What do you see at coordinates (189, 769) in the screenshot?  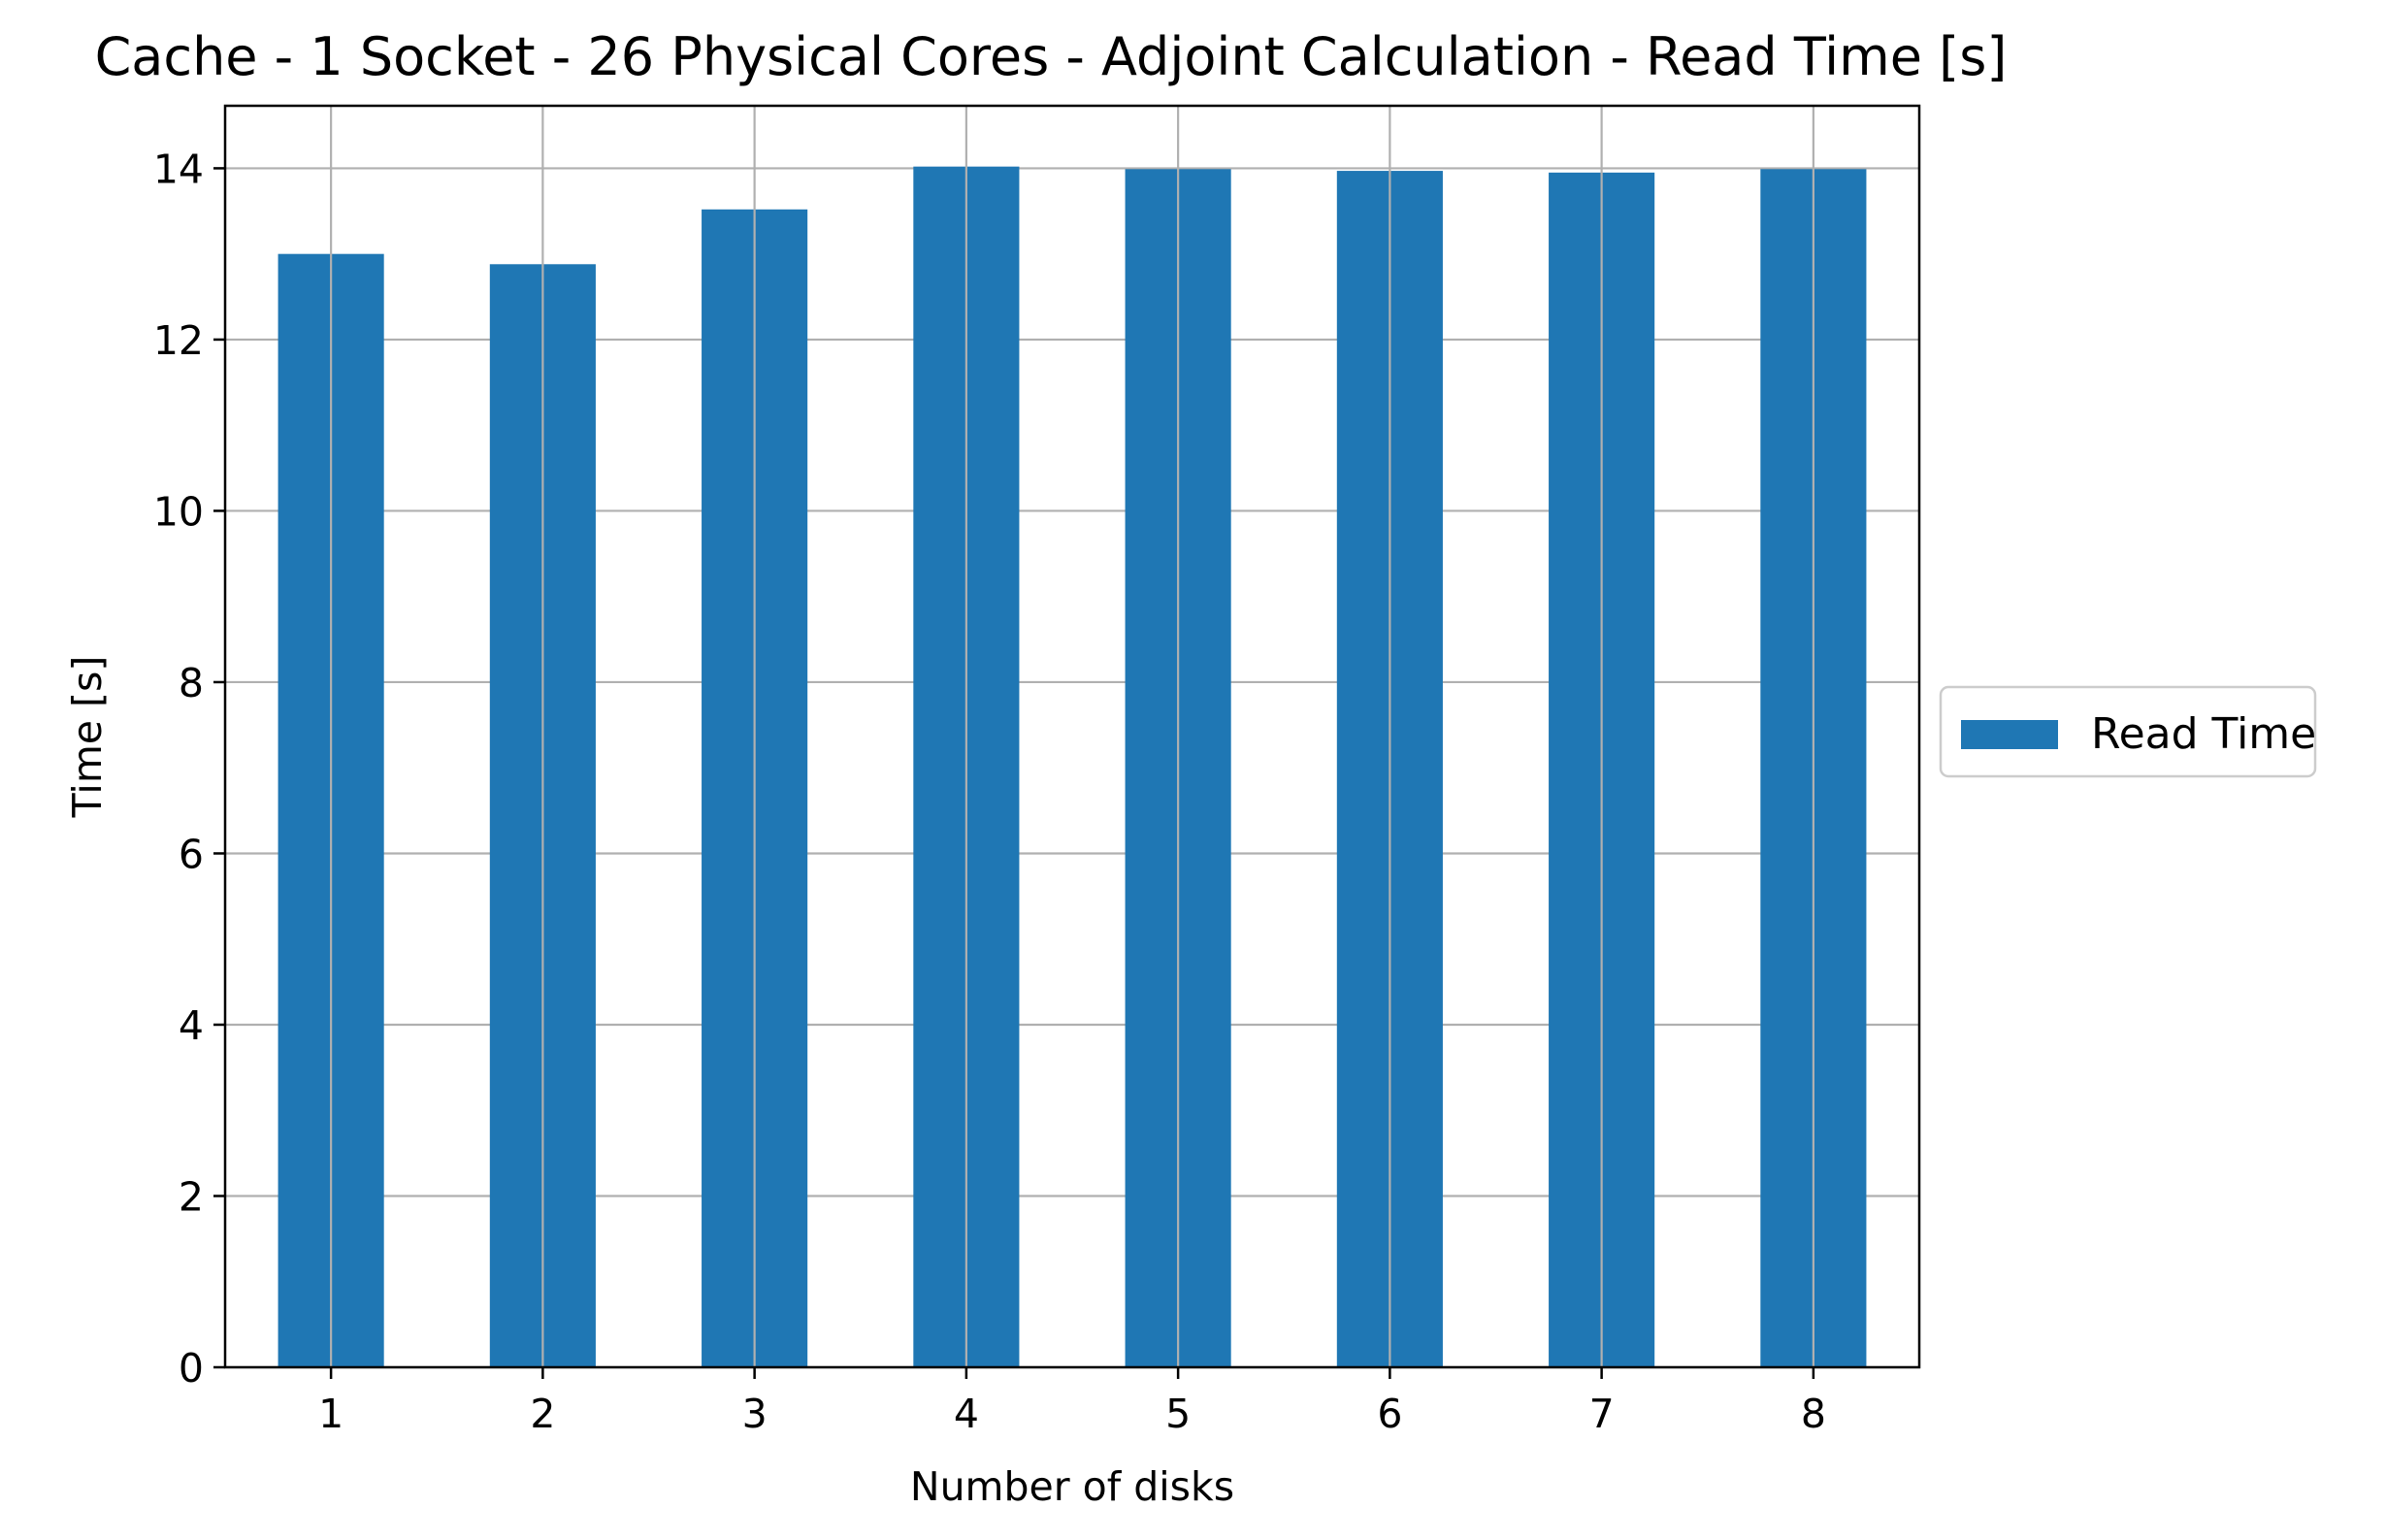 I see `y-axis-ticks: 0 2 4 6 8 10 12 14` at bounding box center [189, 769].